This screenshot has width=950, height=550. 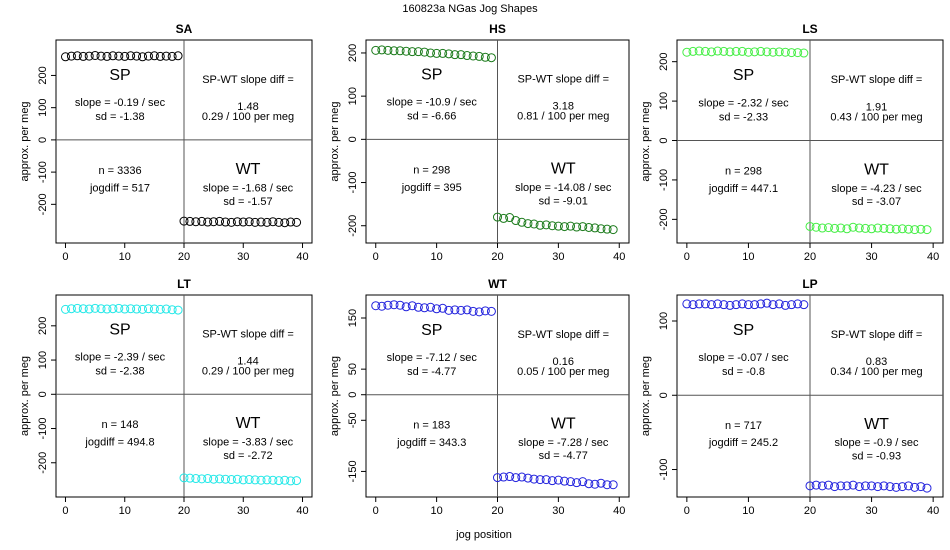 What do you see at coordinates (431, 330) in the screenshot?
I see `sp-label: SP` at bounding box center [431, 330].